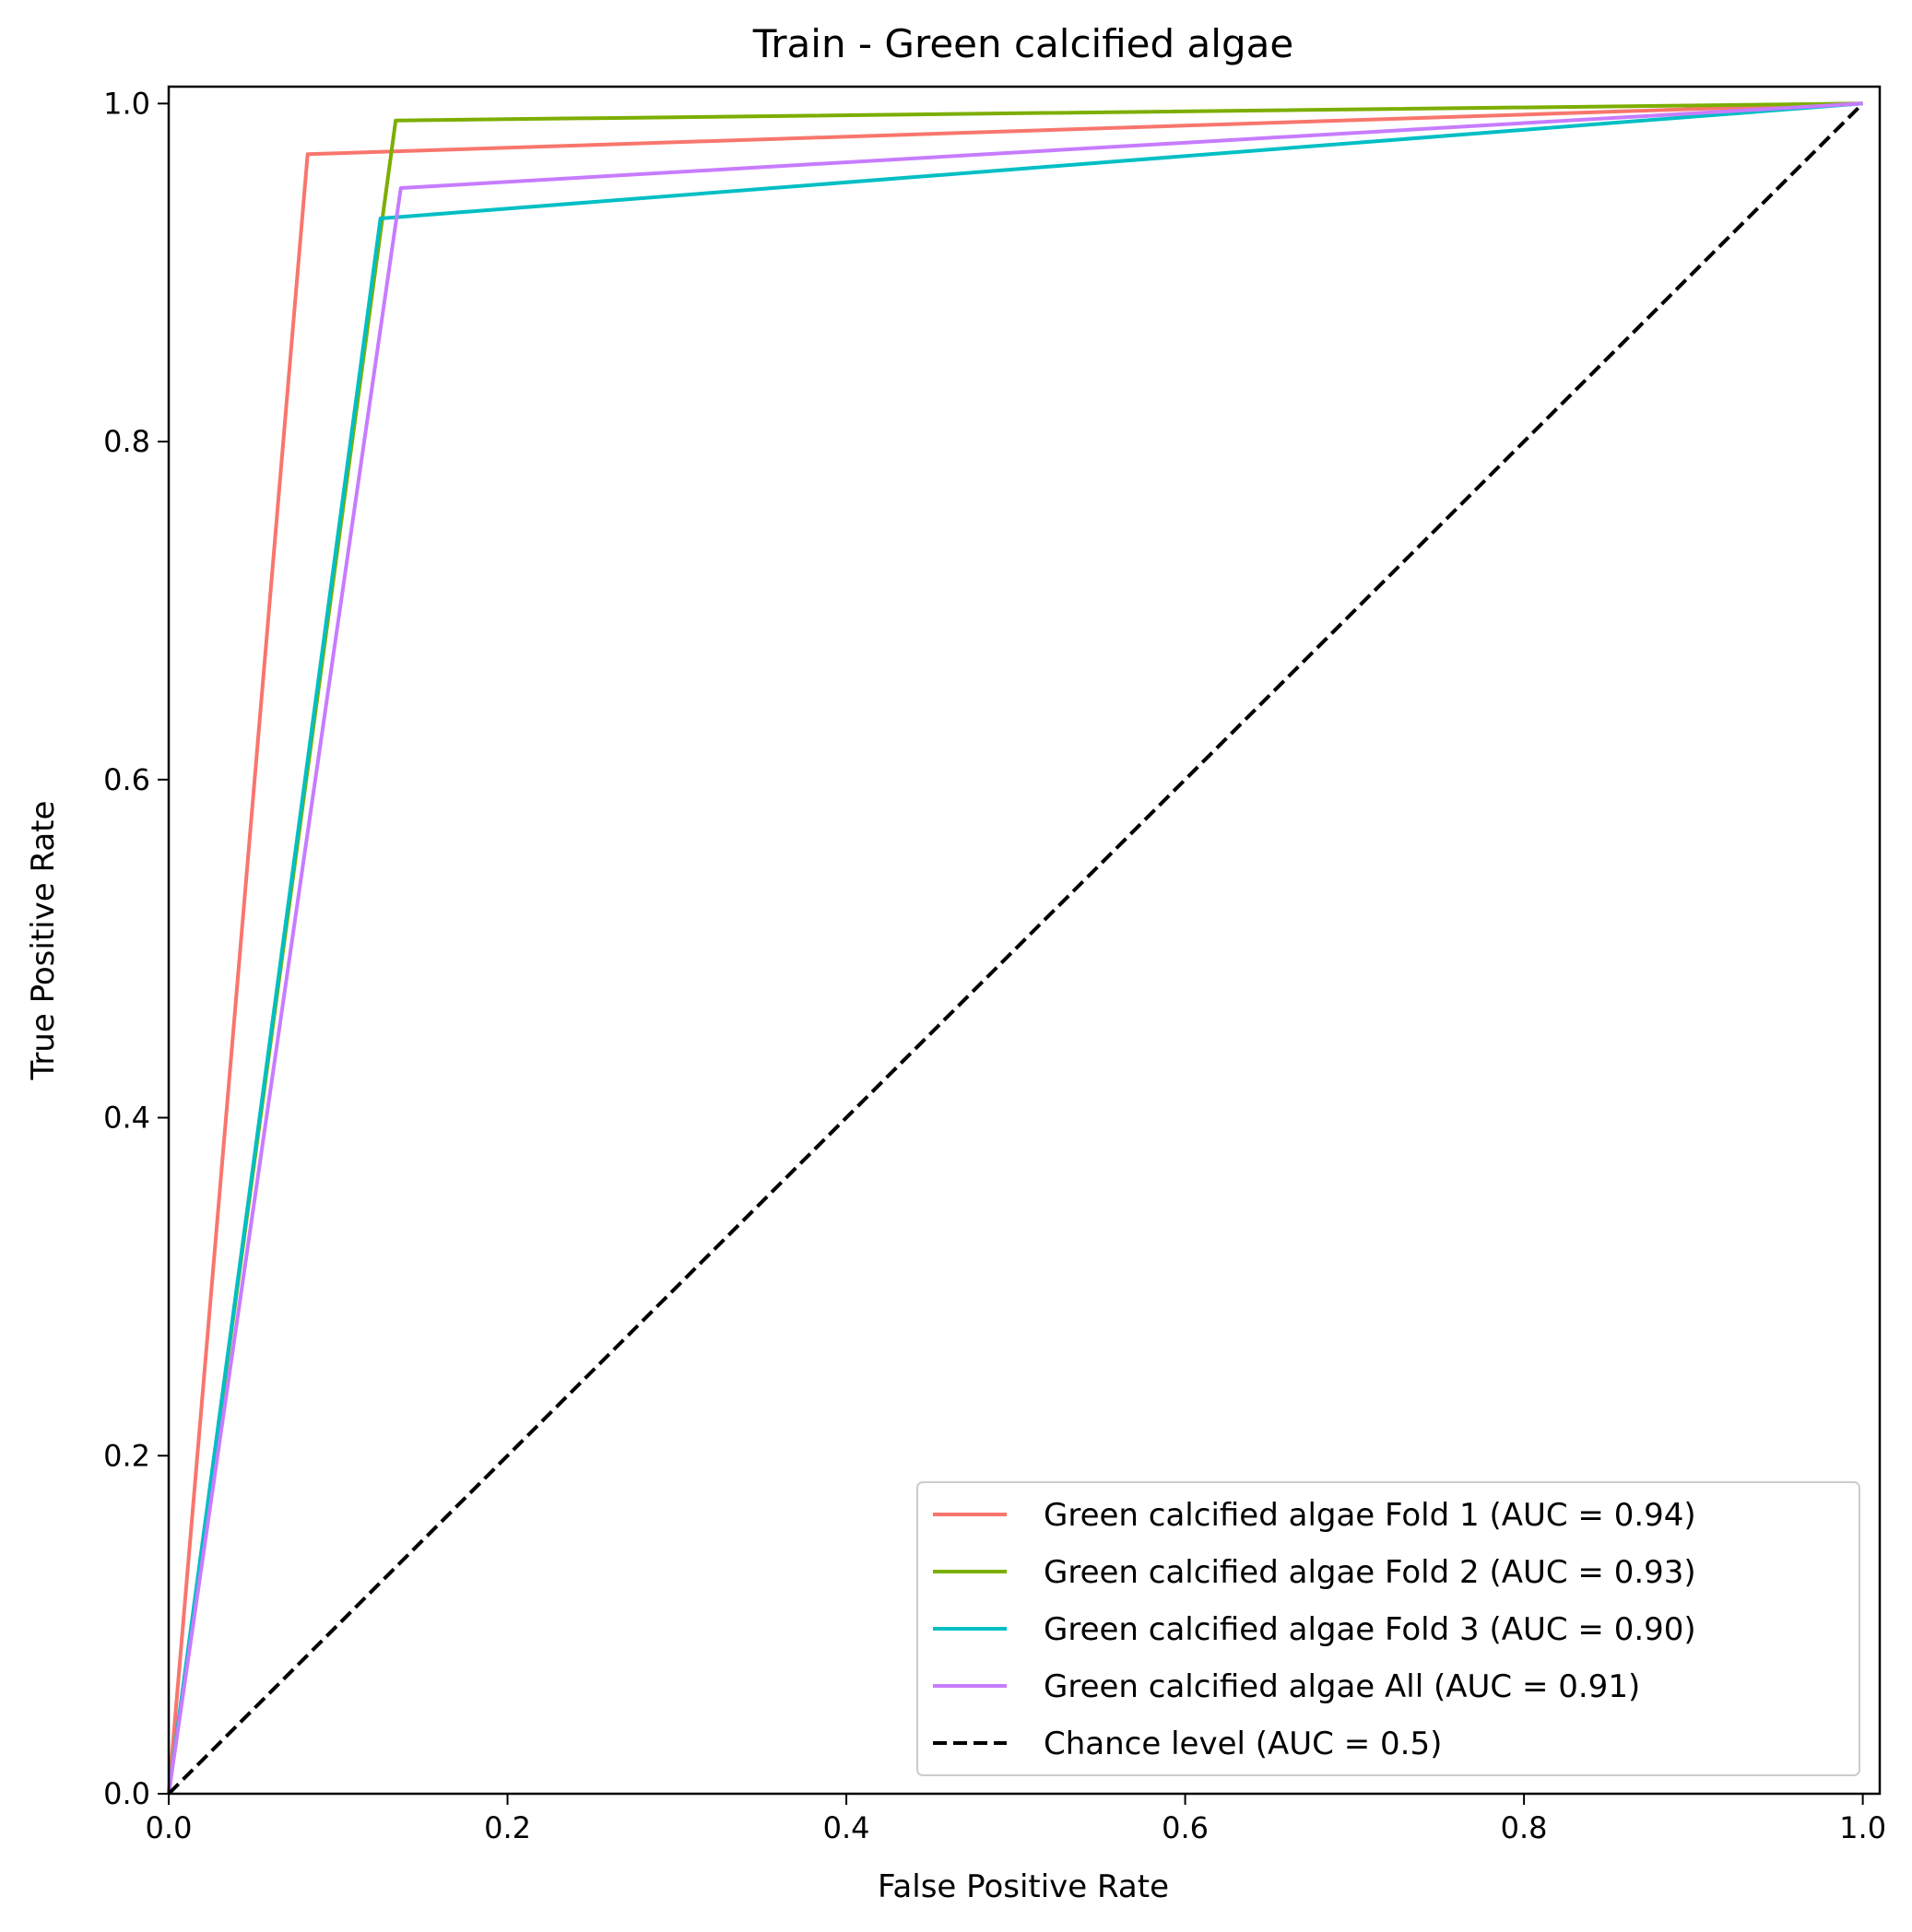 The height and width of the screenshot is (1932, 1912). Describe the element at coordinates (1862, 1827) in the screenshot. I see `x-tick-label: 1.0` at that location.